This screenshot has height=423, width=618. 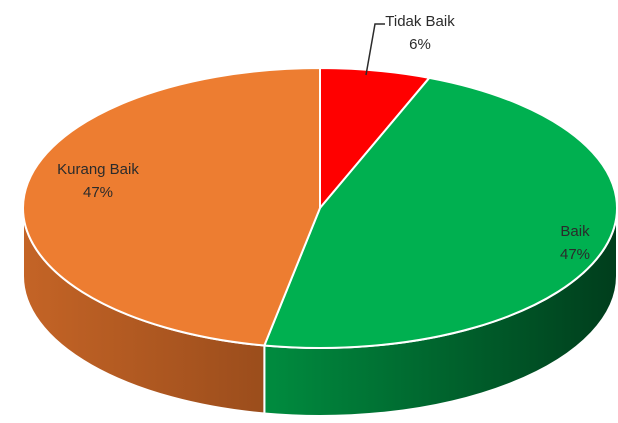 What do you see at coordinates (420, 21) in the screenshot?
I see `slice-label-tidak-baik: Tidak Baik` at bounding box center [420, 21].